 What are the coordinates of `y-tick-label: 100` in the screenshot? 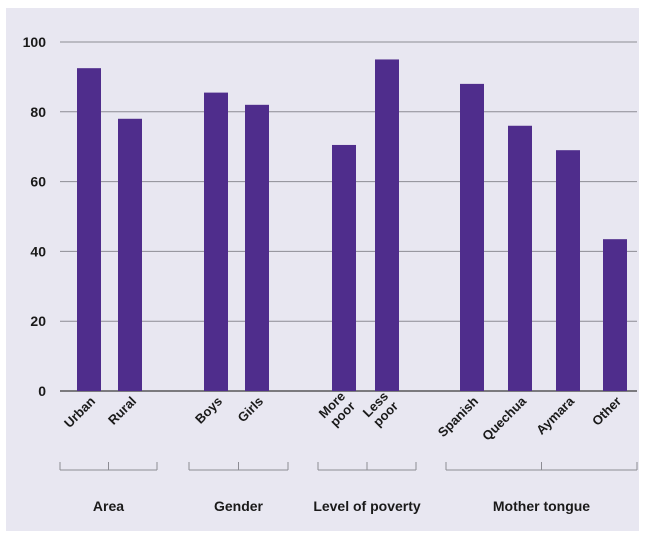 It's located at (35, 42).